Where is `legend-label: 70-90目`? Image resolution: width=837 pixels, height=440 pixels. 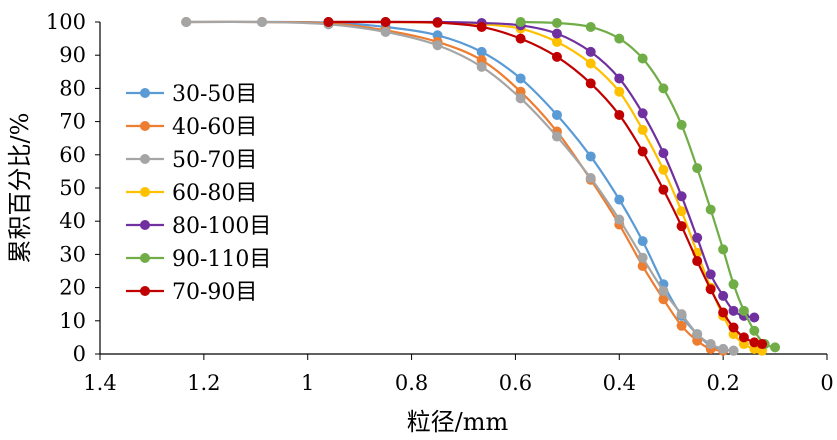
legend-label: 70-90目 is located at coordinates (214, 292).